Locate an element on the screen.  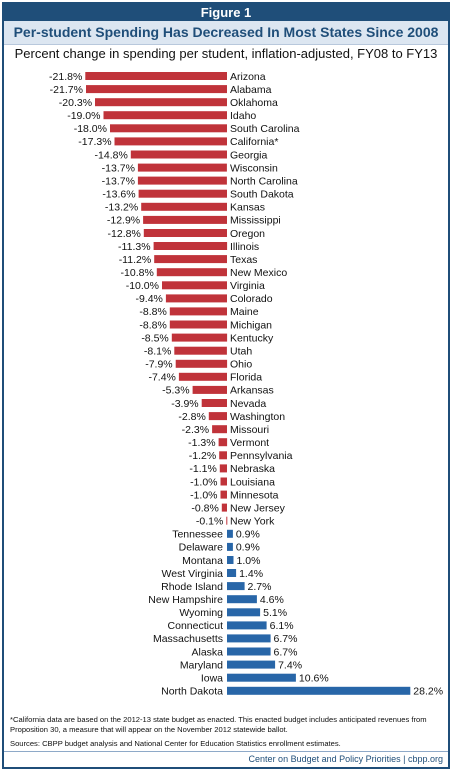
bar-alaska is located at coordinates (249, 651).